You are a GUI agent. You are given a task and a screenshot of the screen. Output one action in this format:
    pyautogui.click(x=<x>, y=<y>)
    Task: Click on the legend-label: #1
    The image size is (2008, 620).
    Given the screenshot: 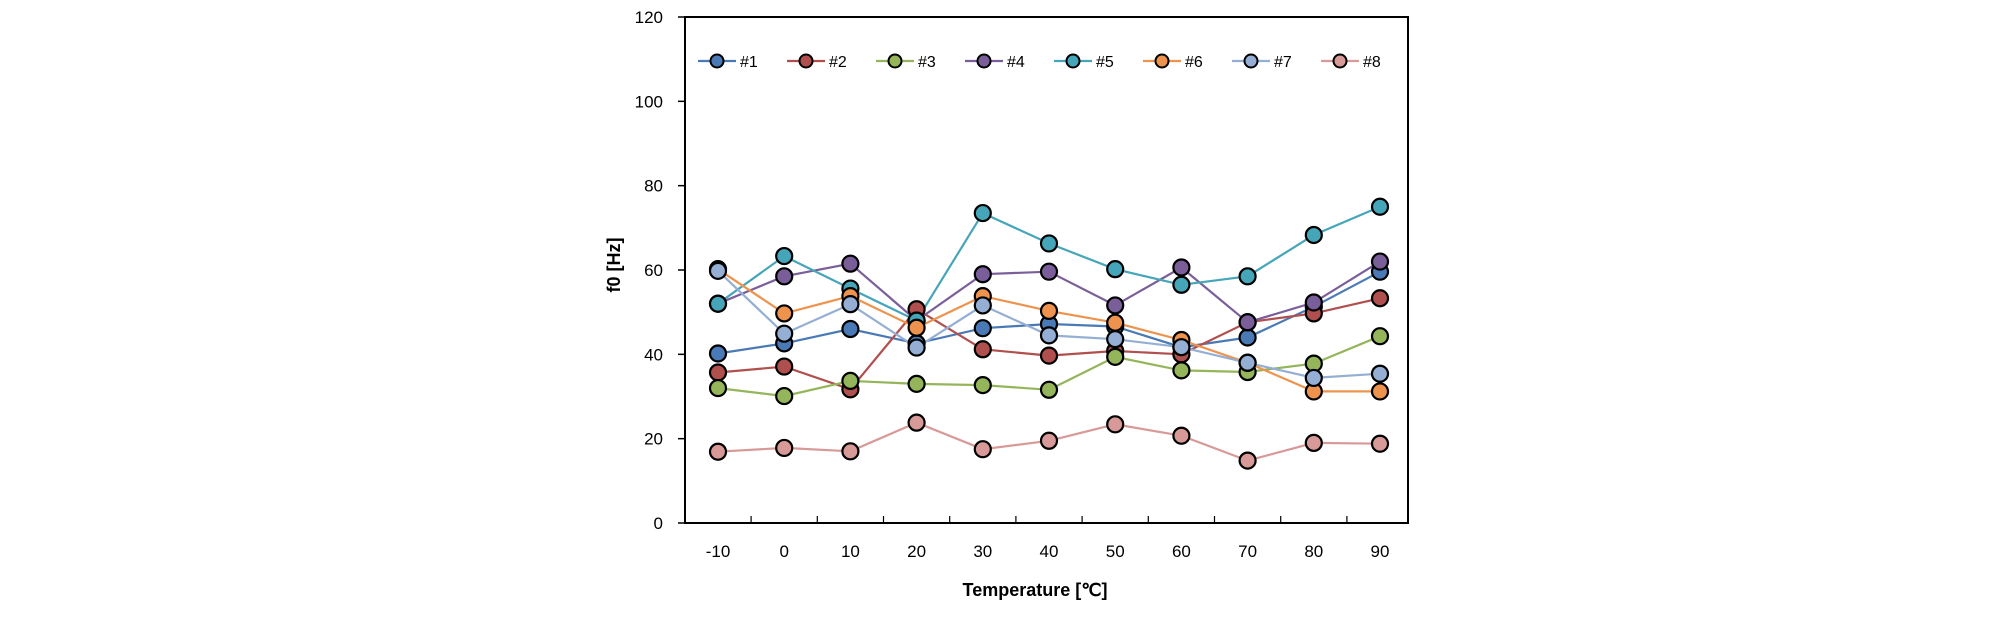 What is the action you would take?
    pyautogui.click(x=749, y=62)
    